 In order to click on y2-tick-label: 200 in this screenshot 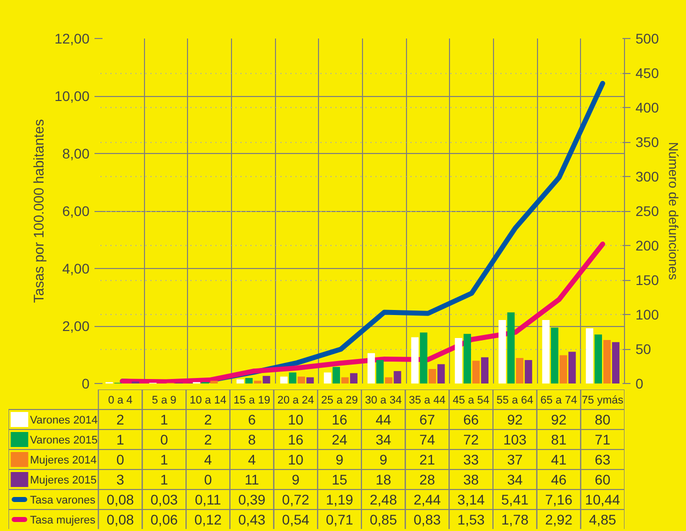, I will do `click(648, 246)`.